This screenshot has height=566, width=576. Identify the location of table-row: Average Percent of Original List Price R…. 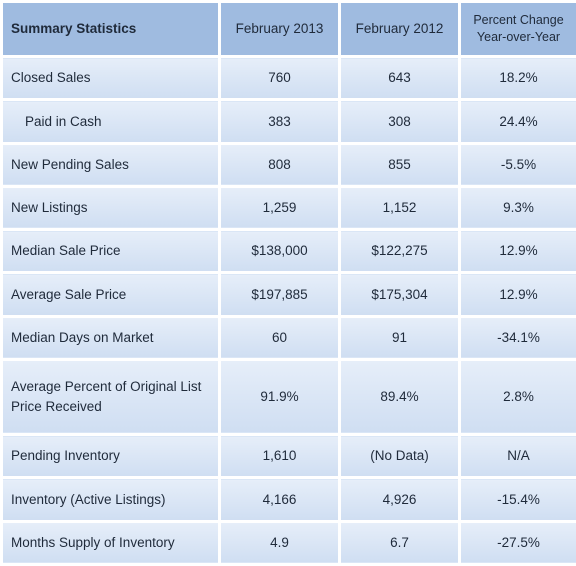
(288, 397).